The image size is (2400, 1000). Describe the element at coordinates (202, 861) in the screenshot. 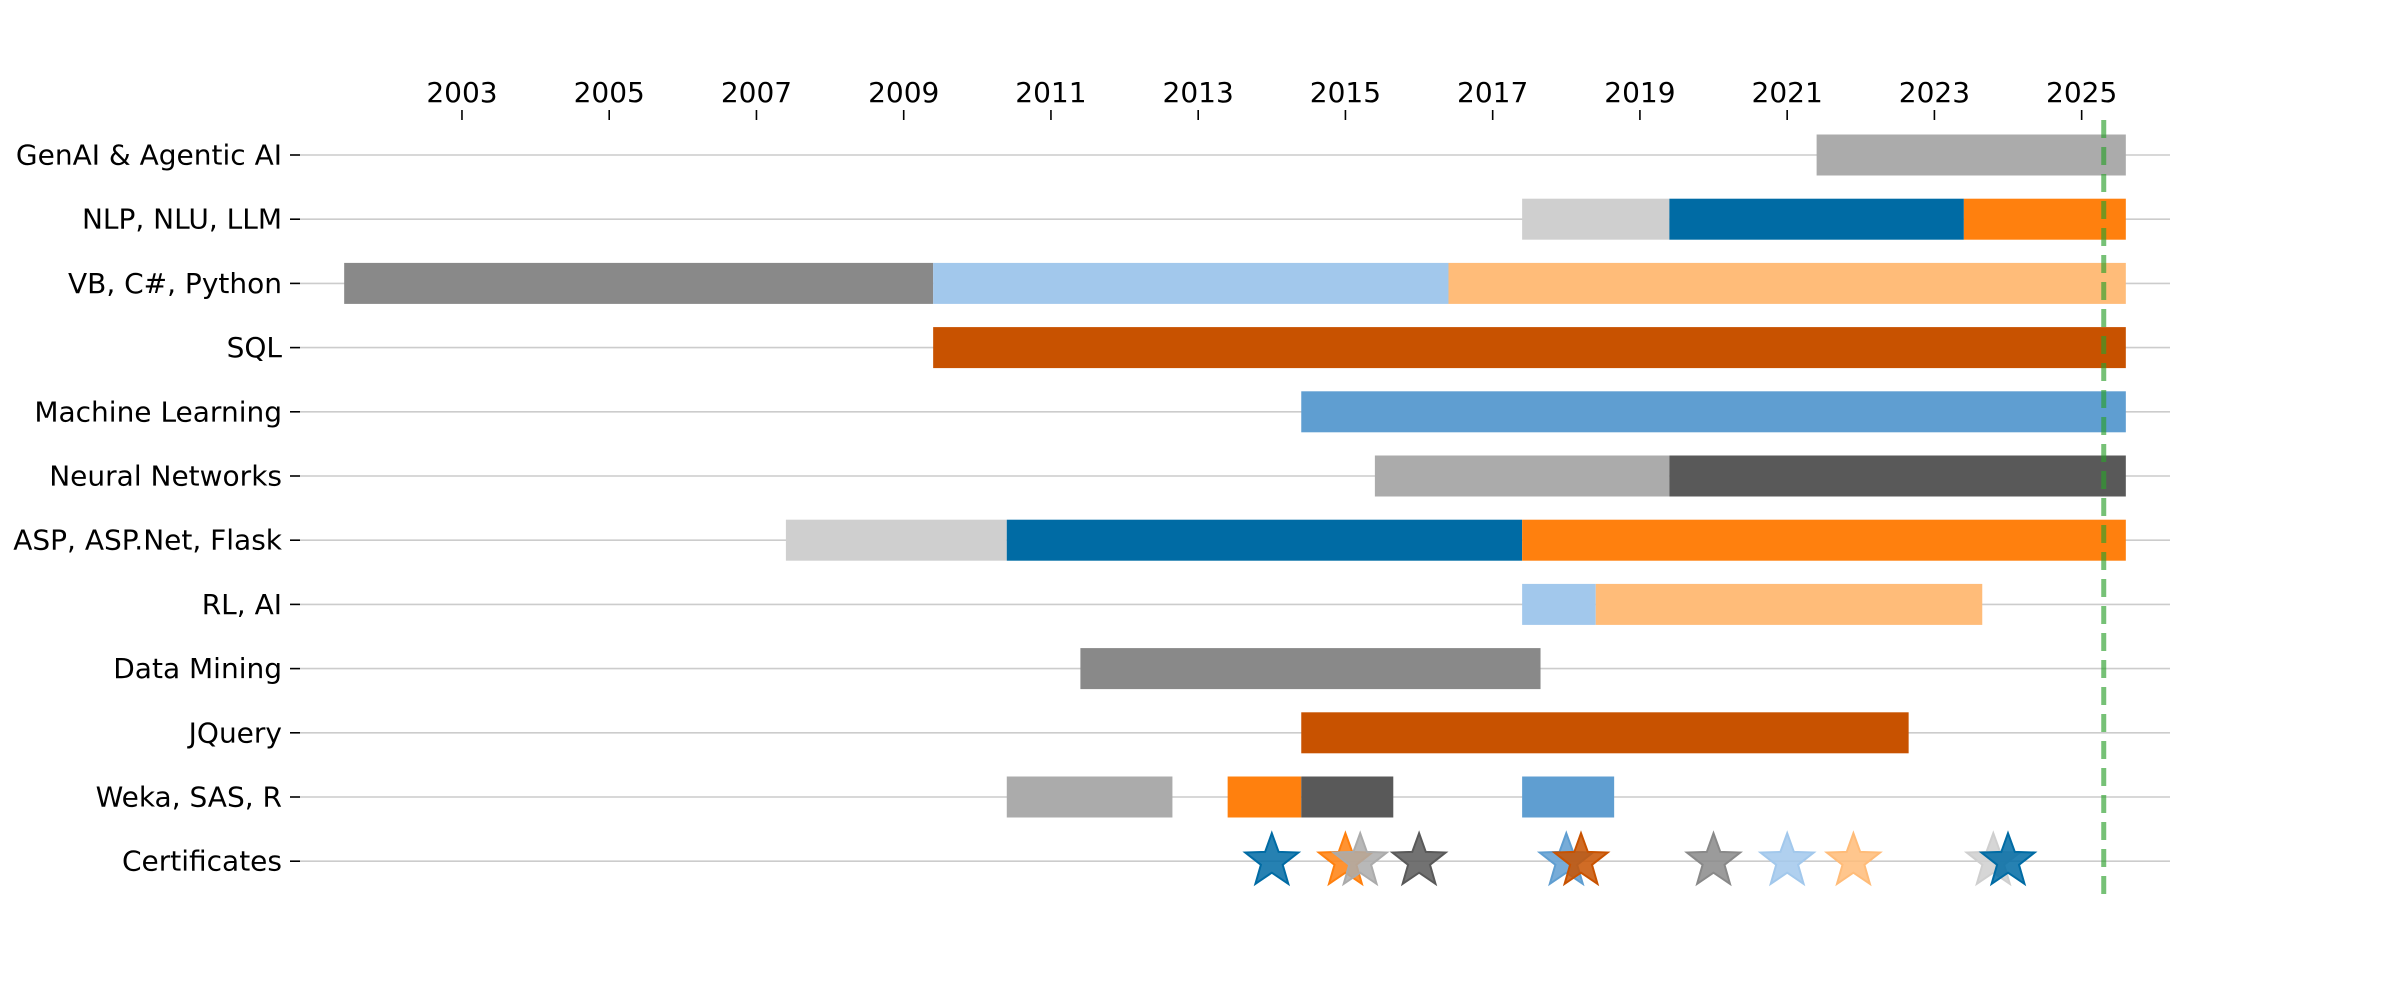

I see `category-label-certificates: Certificates` at that location.